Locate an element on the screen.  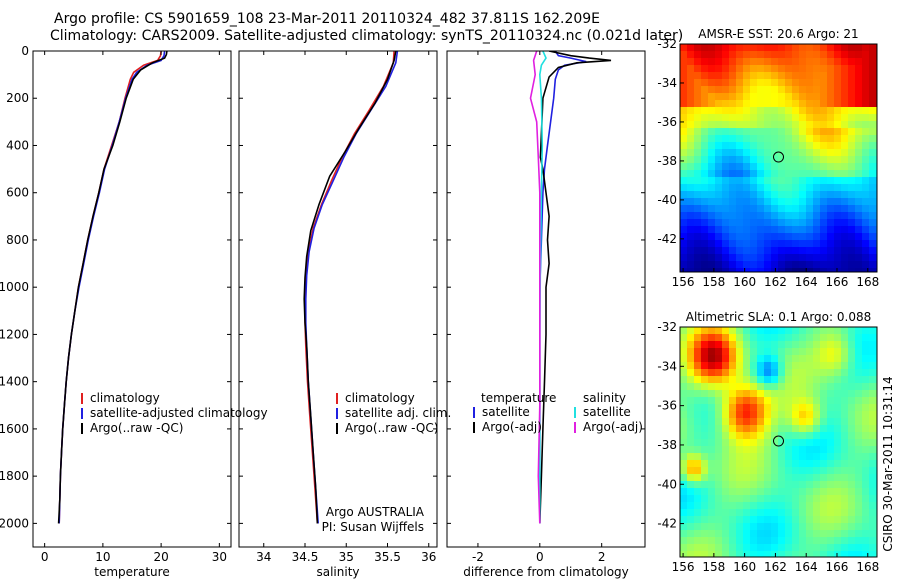
legend-entry-temperature-0: climatology is located at coordinates (125, 398).